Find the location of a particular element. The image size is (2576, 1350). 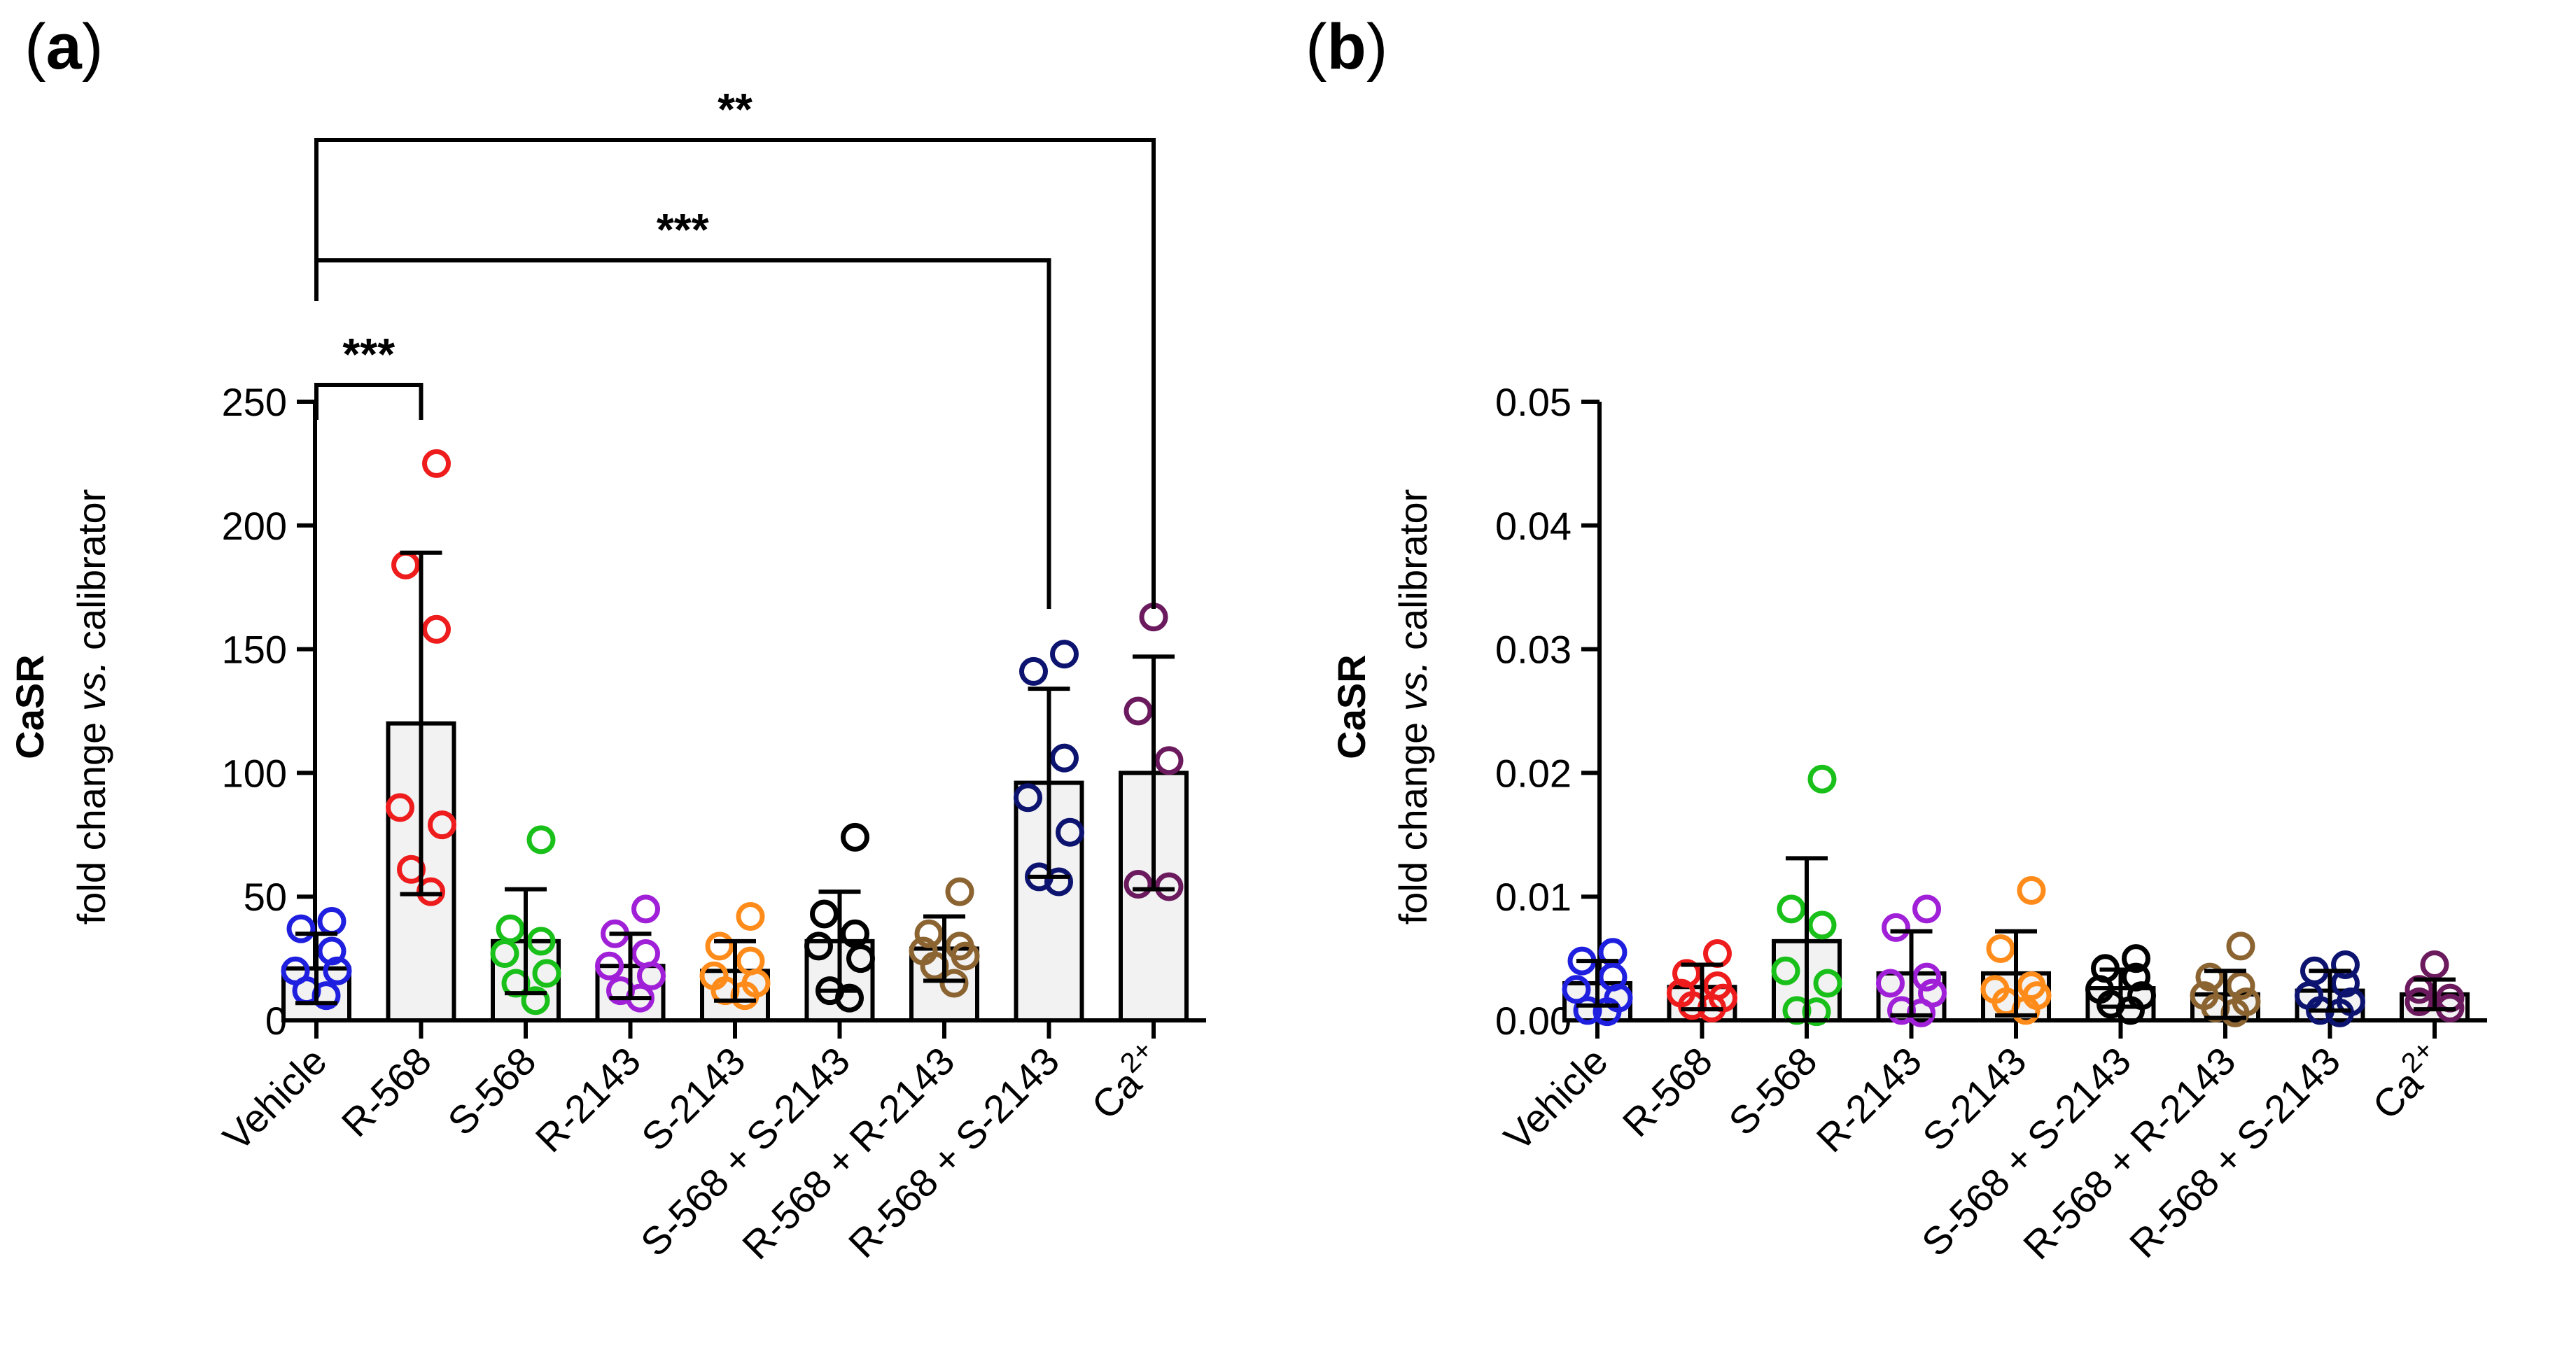

y-tick-label: 100 is located at coordinates (254, 773).